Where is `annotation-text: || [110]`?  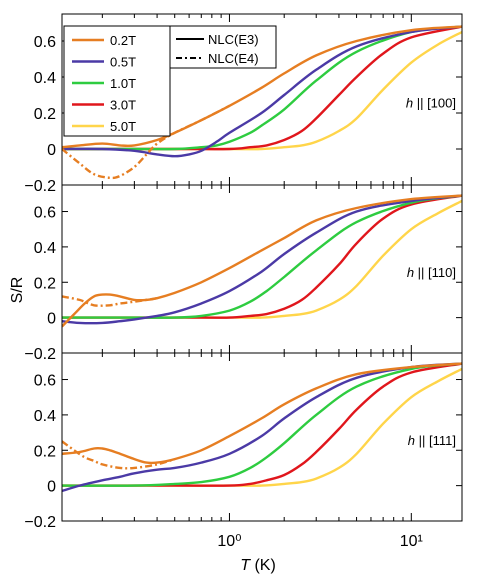
annotation-text: || [110] is located at coordinates (435, 272).